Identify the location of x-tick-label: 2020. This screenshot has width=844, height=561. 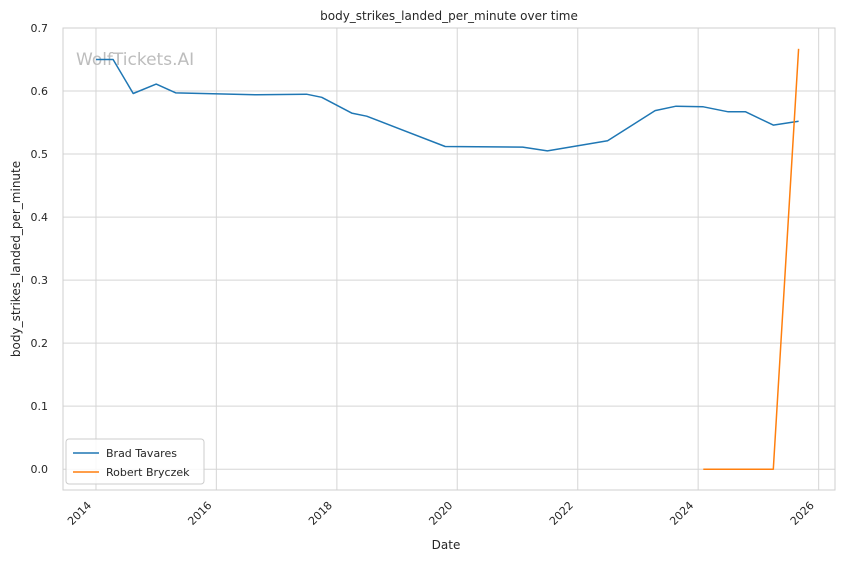
(440, 513).